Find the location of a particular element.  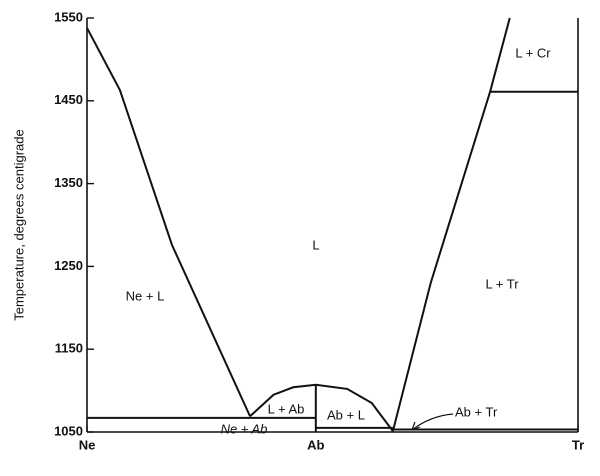

y-tick-label: 1350 is located at coordinates (68, 182).